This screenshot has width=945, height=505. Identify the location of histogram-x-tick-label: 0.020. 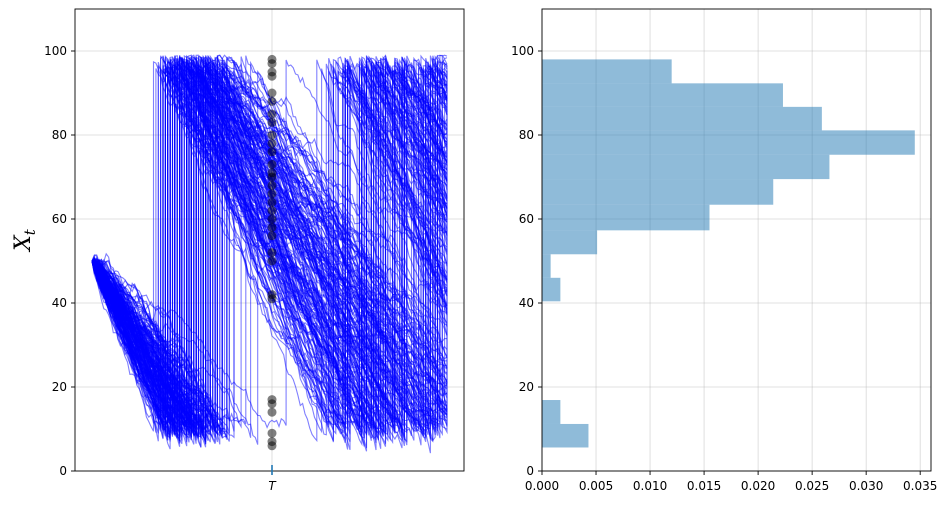
(758, 486).